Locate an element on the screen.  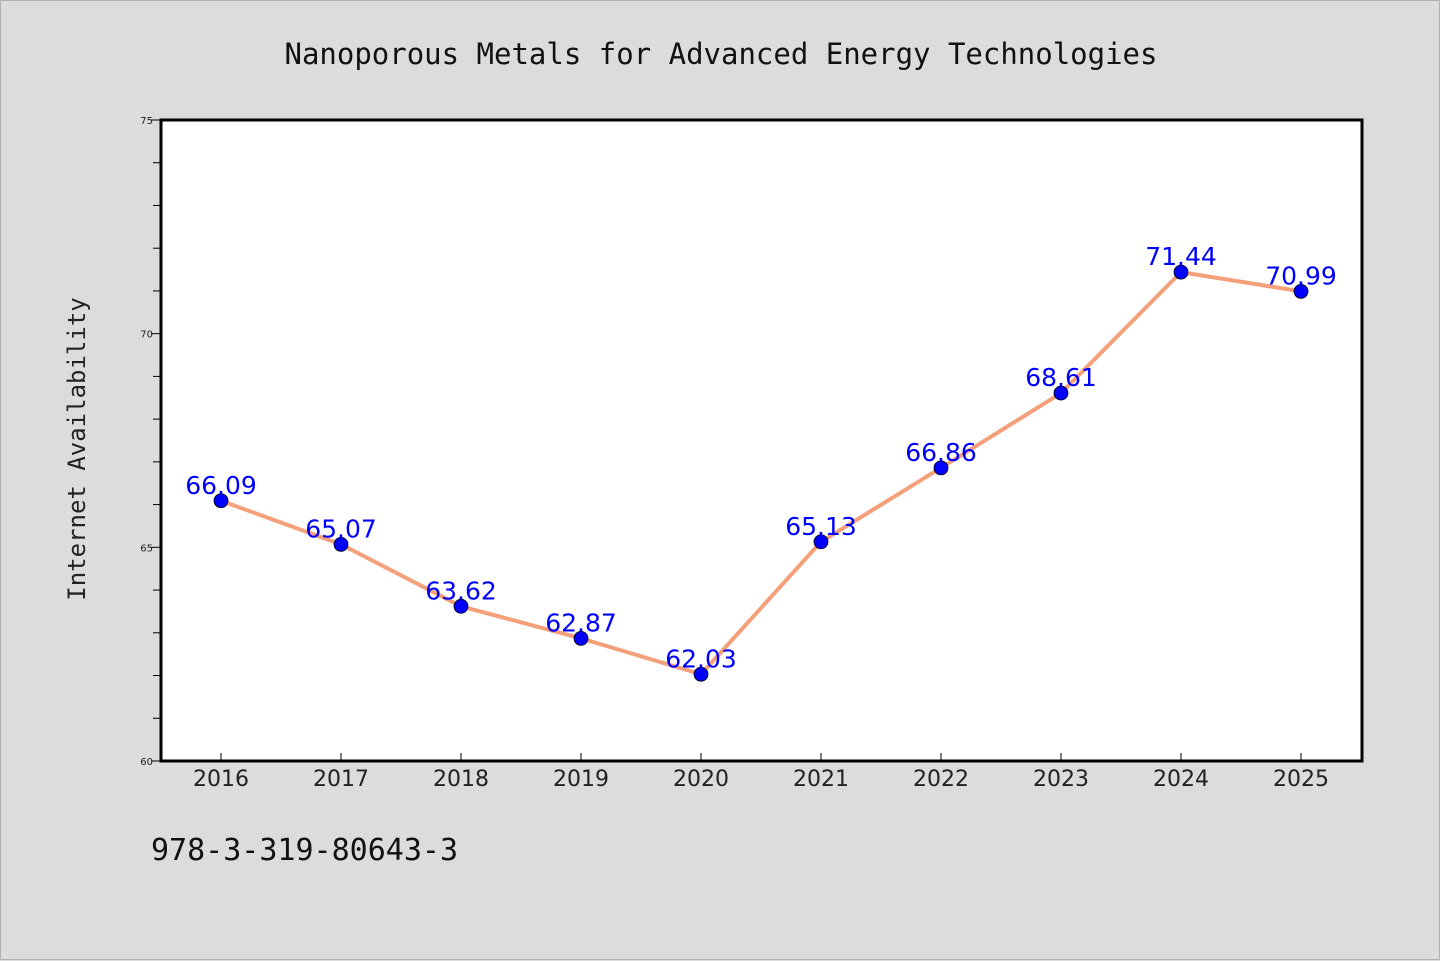
x-tick-label: 2019 is located at coordinates (581, 779).